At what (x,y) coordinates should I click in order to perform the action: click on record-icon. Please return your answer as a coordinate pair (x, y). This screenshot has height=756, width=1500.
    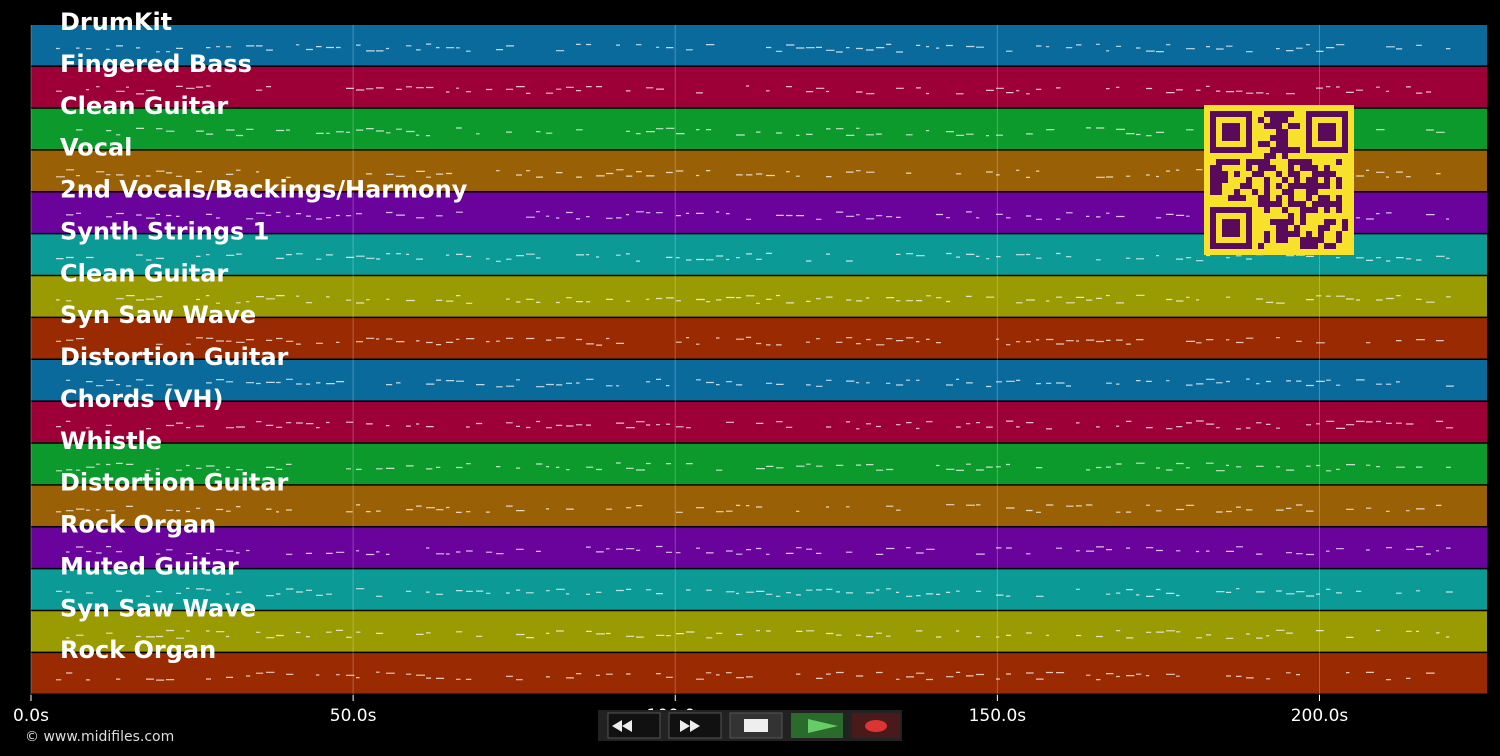
    Looking at the image, I should click on (876, 726).